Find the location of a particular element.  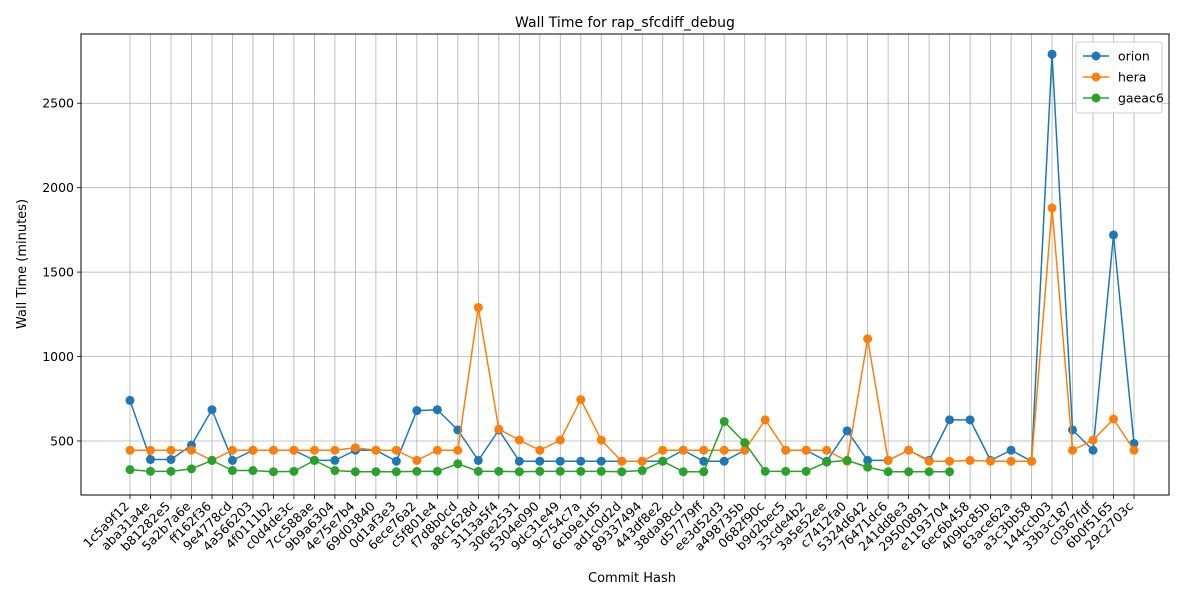

y-tick-label: 2500 is located at coordinates (58, 103).